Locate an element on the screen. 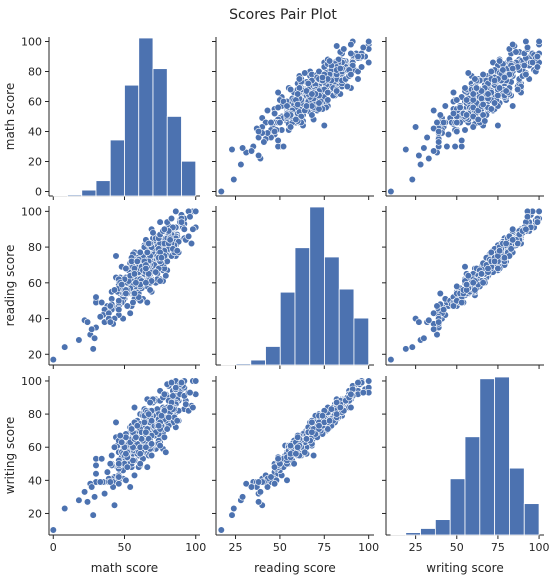 This screenshot has width=551, height=581. y-tick-label: 60 is located at coordinates (35, 102).